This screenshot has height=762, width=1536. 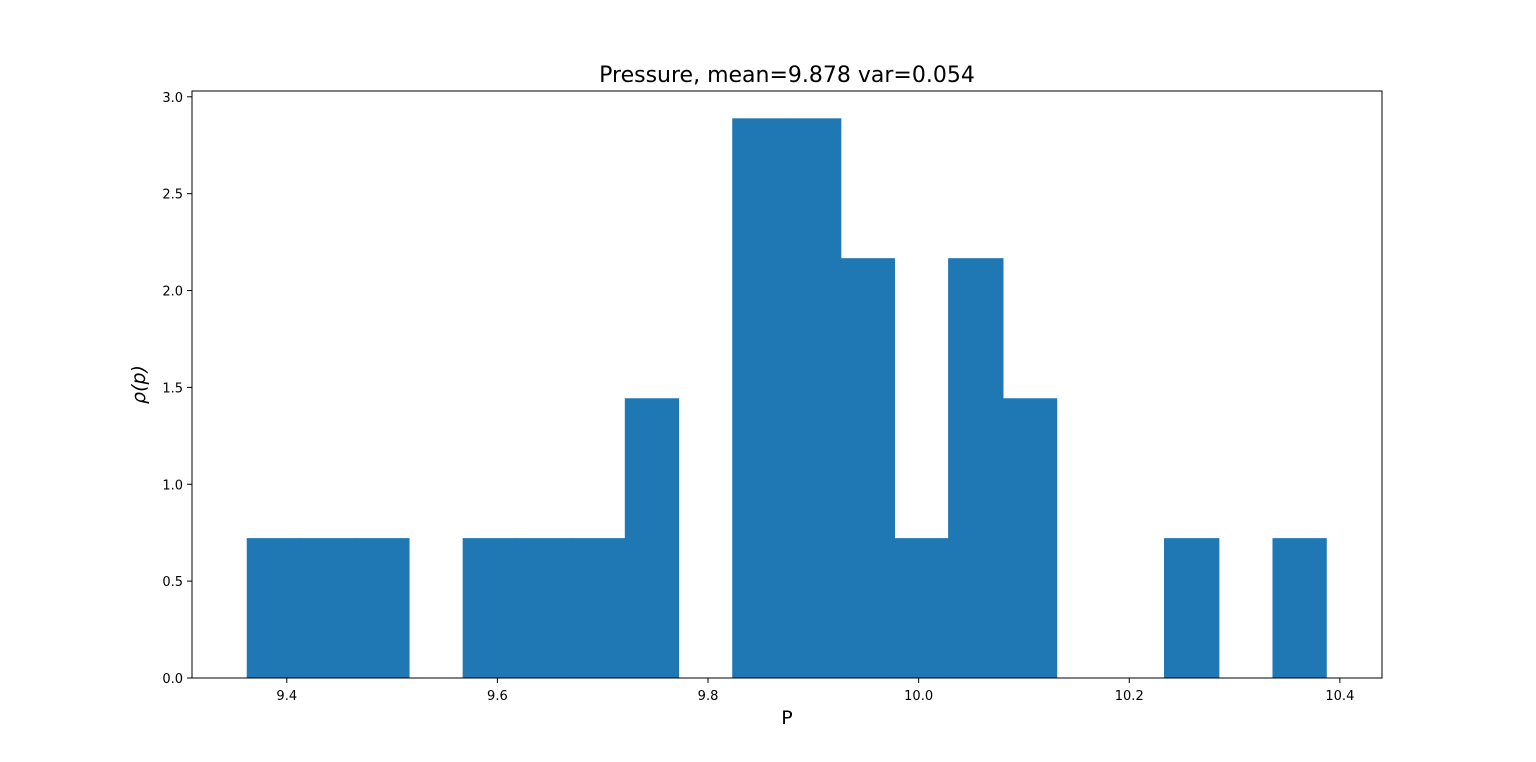 I want to click on y-tick-label: 1.5, so click(x=172, y=388).